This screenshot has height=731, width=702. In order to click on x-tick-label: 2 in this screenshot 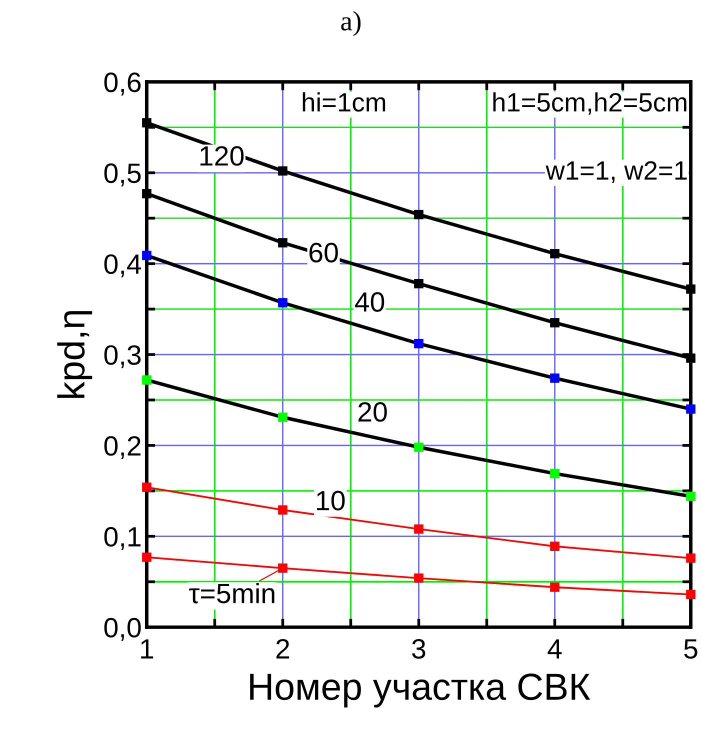, I will do `click(283, 648)`.